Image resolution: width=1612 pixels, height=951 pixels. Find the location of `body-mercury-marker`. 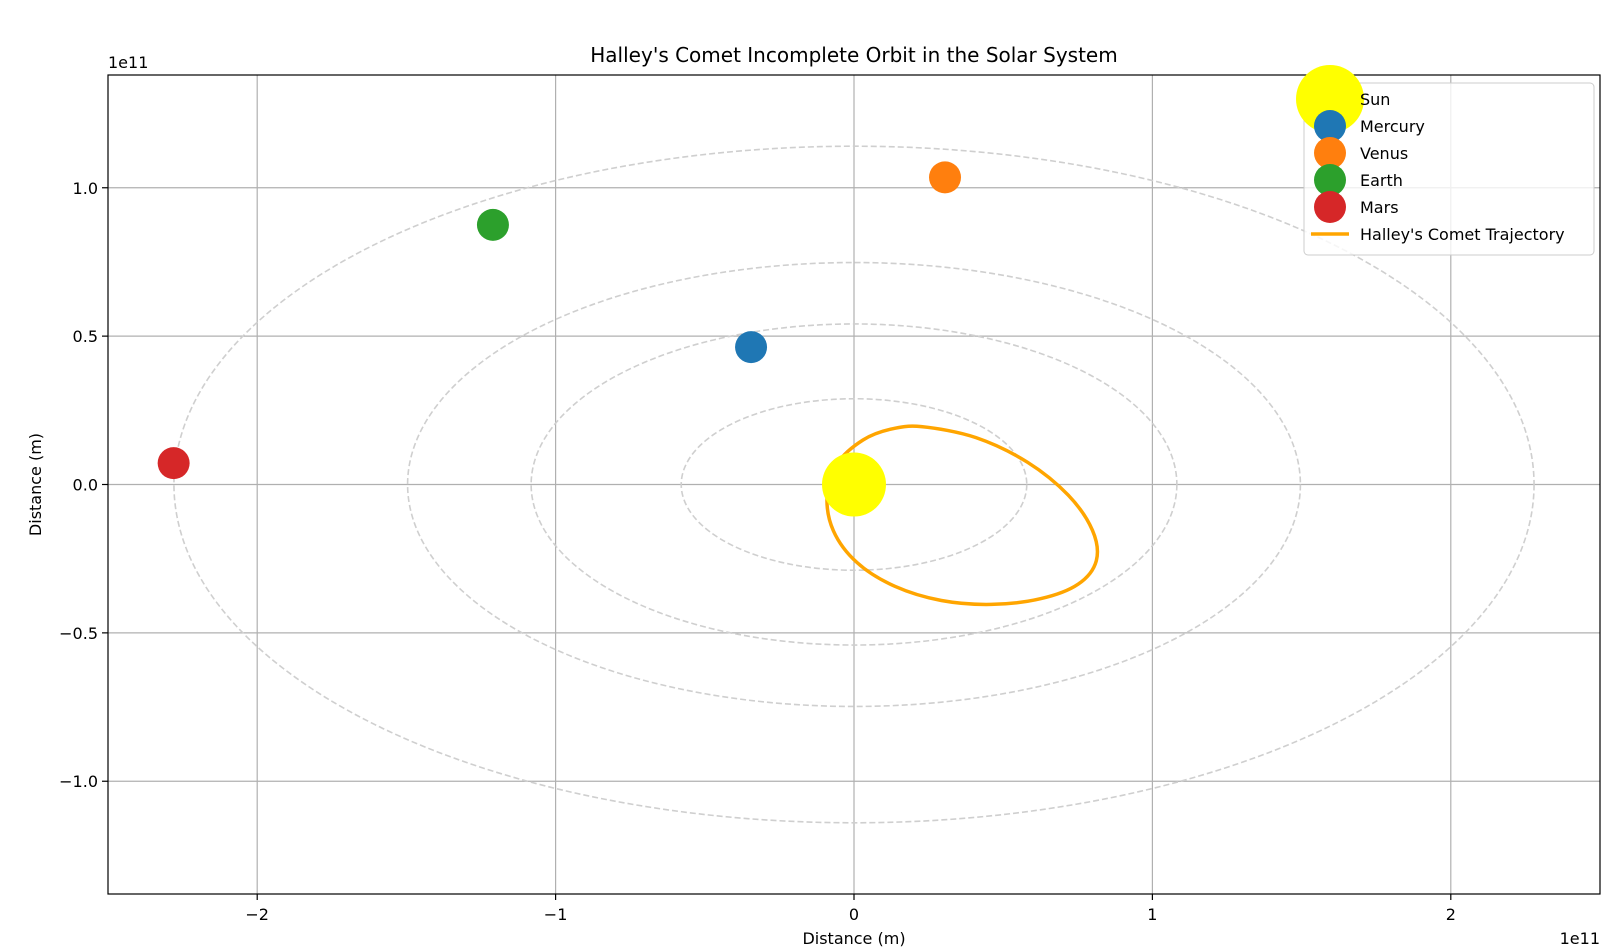

body-mercury-marker is located at coordinates (751, 347).